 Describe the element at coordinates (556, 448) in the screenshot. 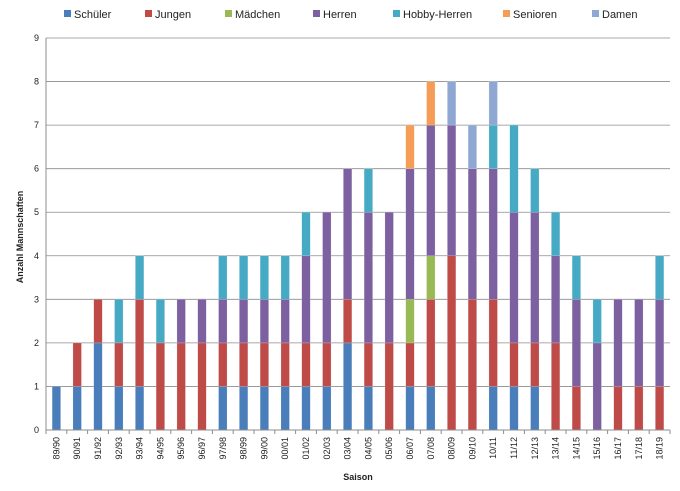

I see `x-tick-label: 13/14` at that location.